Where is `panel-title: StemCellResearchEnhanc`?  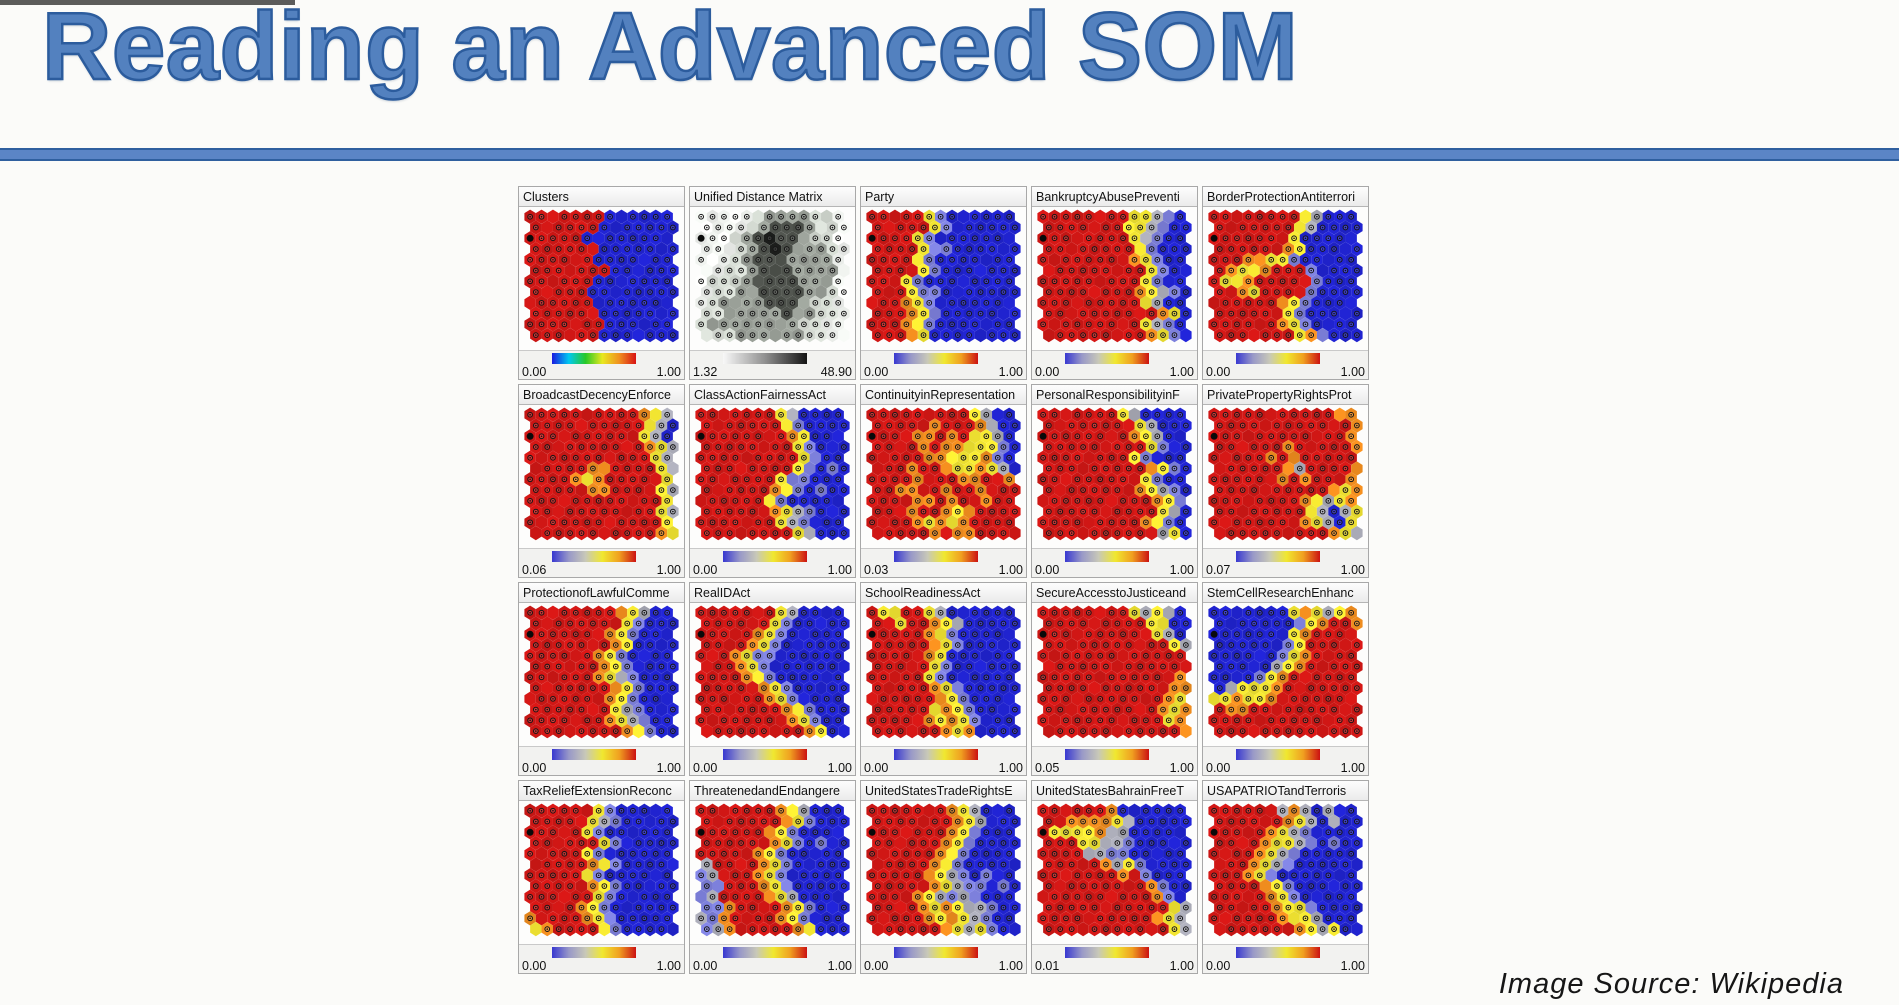
panel-title: StemCellResearchEnhanc is located at coordinates (1285, 593).